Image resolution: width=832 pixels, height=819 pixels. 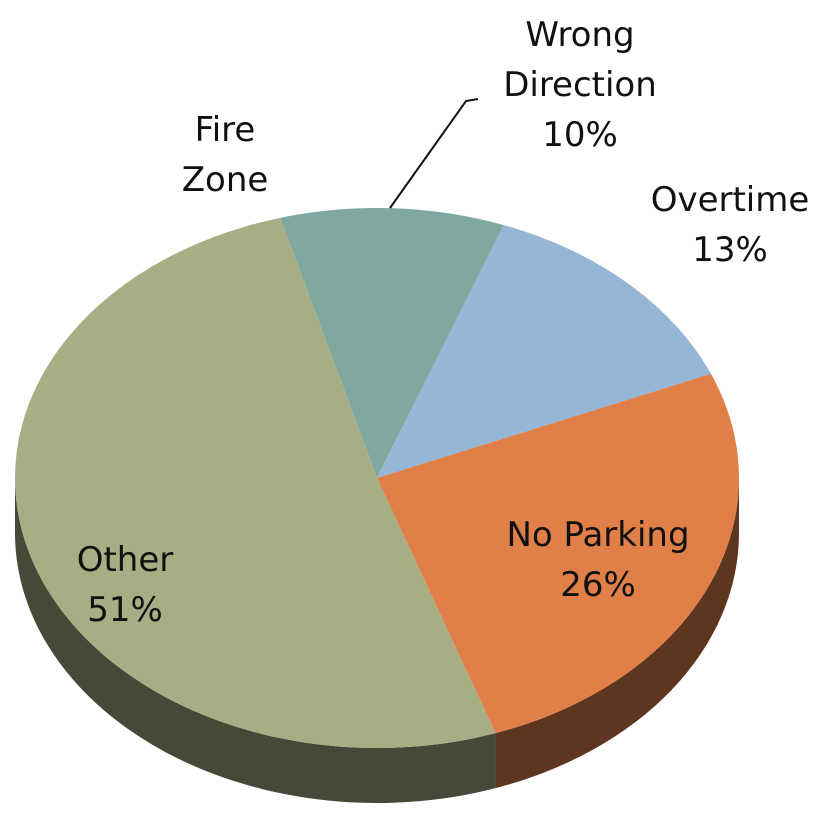 I want to click on label-name: Overtime, so click(x=730, y=200).